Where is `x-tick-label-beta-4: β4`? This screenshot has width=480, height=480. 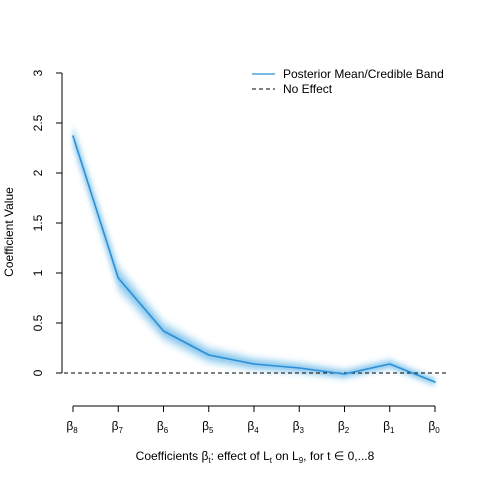
x-tick-label-beta-4: β4 is located at coordinates (253, 427).